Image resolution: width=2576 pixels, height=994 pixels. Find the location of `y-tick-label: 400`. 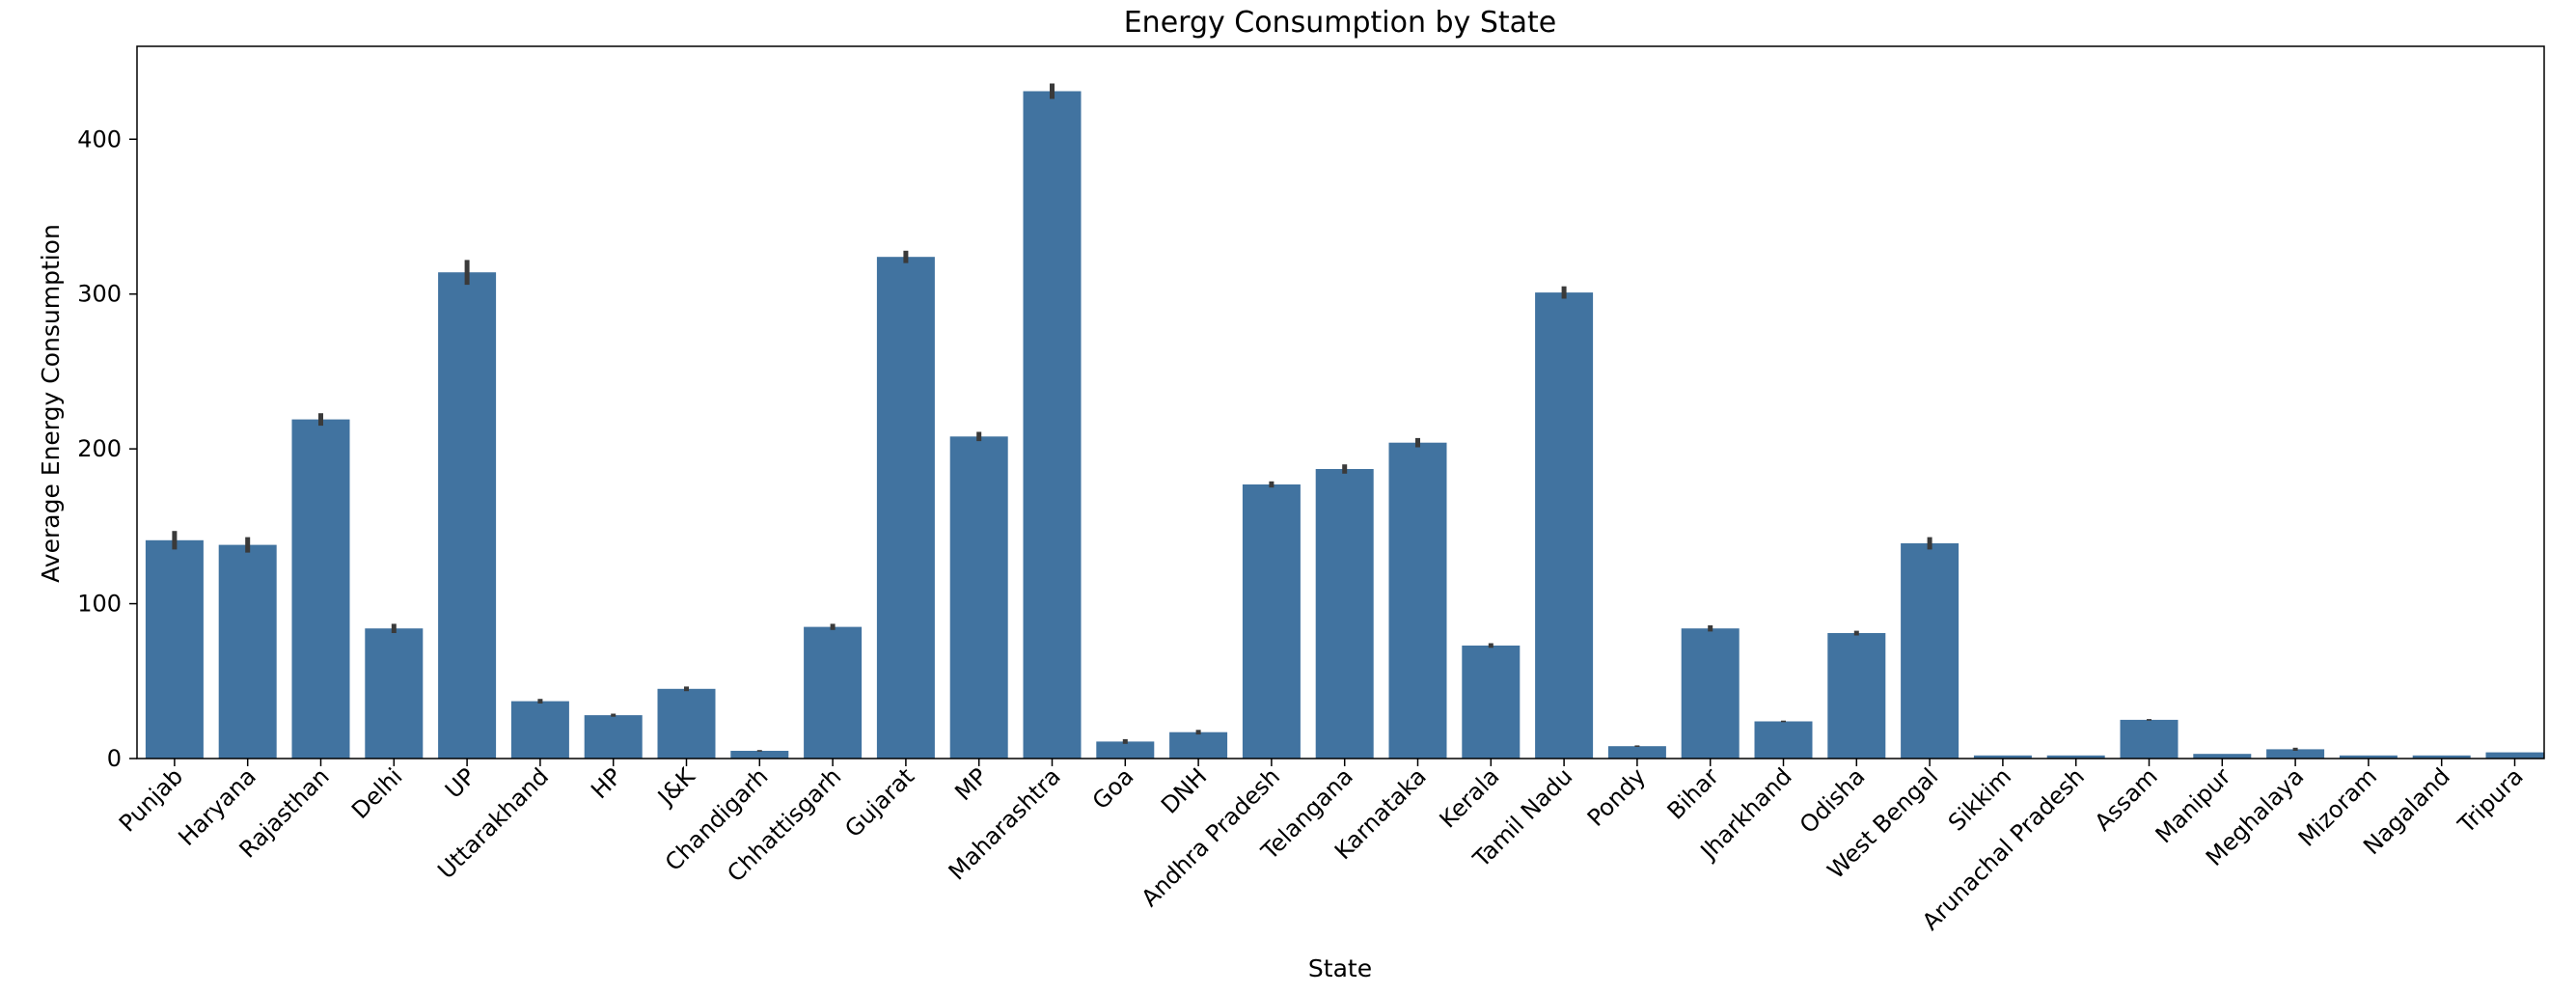

y-tick-label: 400 is located at coordinates (99, 138).